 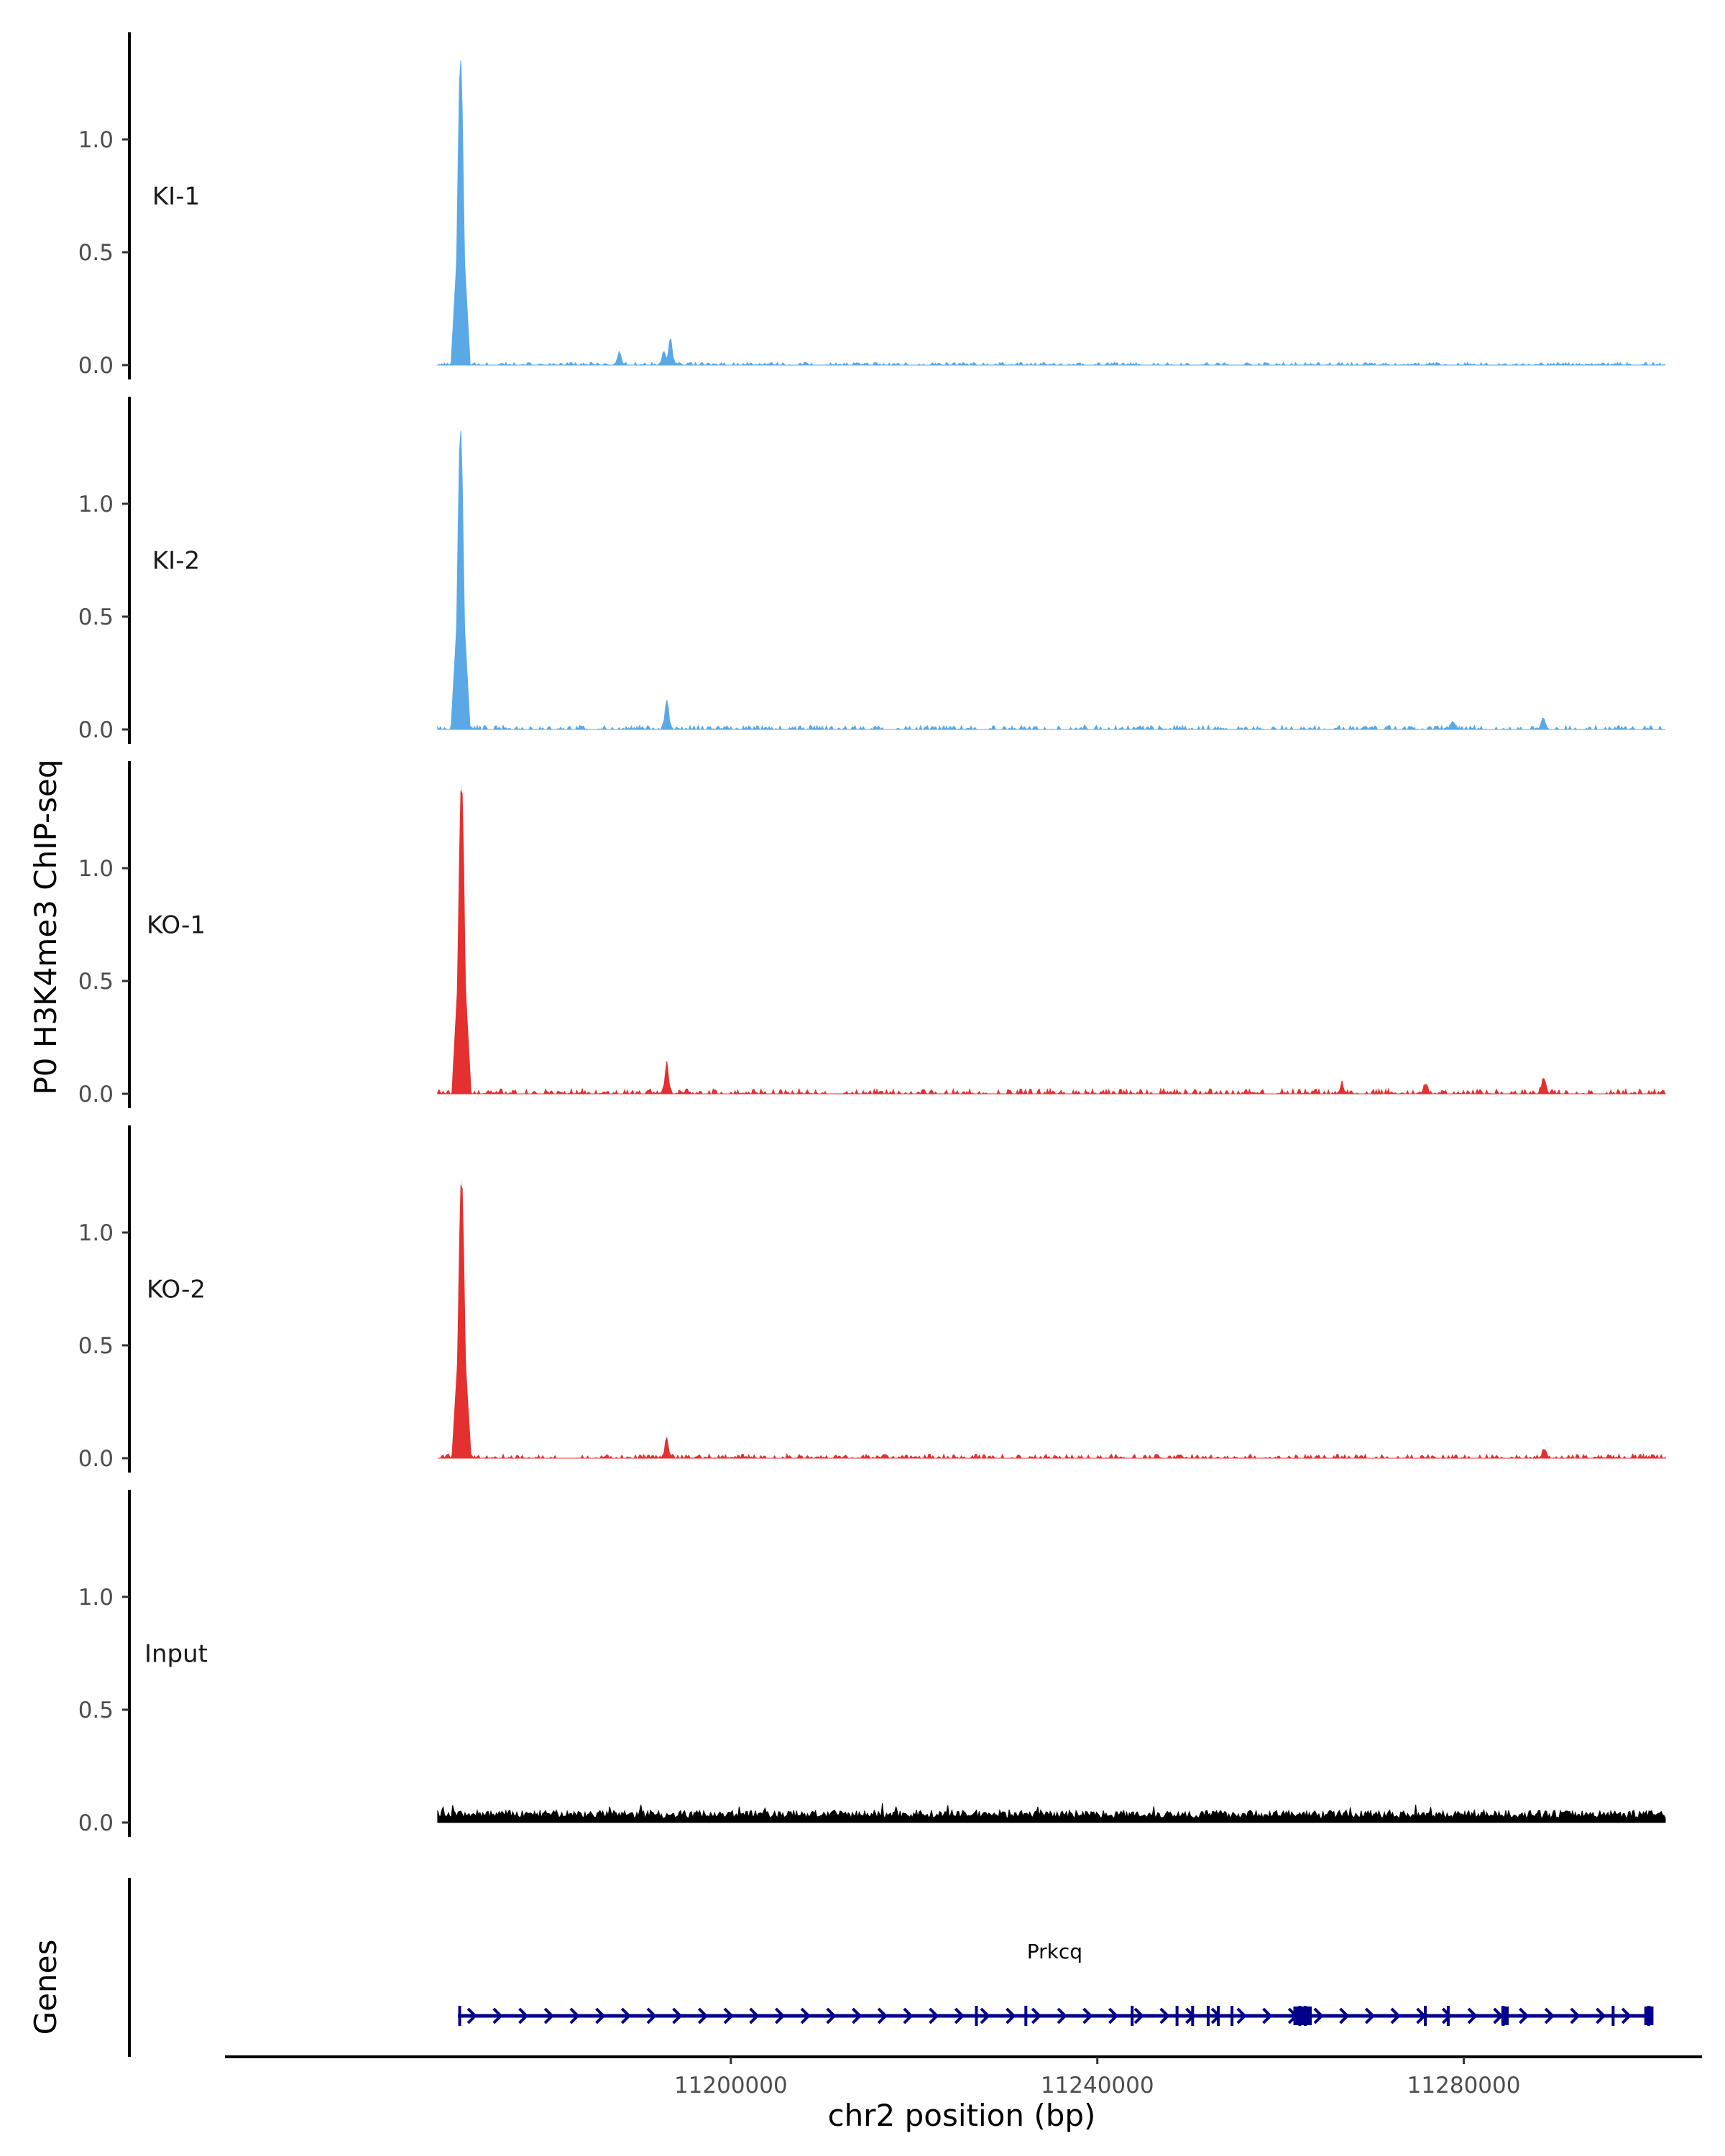 I want to click on track-ko-1: 0.0 0.5 1.0 KO-1, so click(x=872, y=934).